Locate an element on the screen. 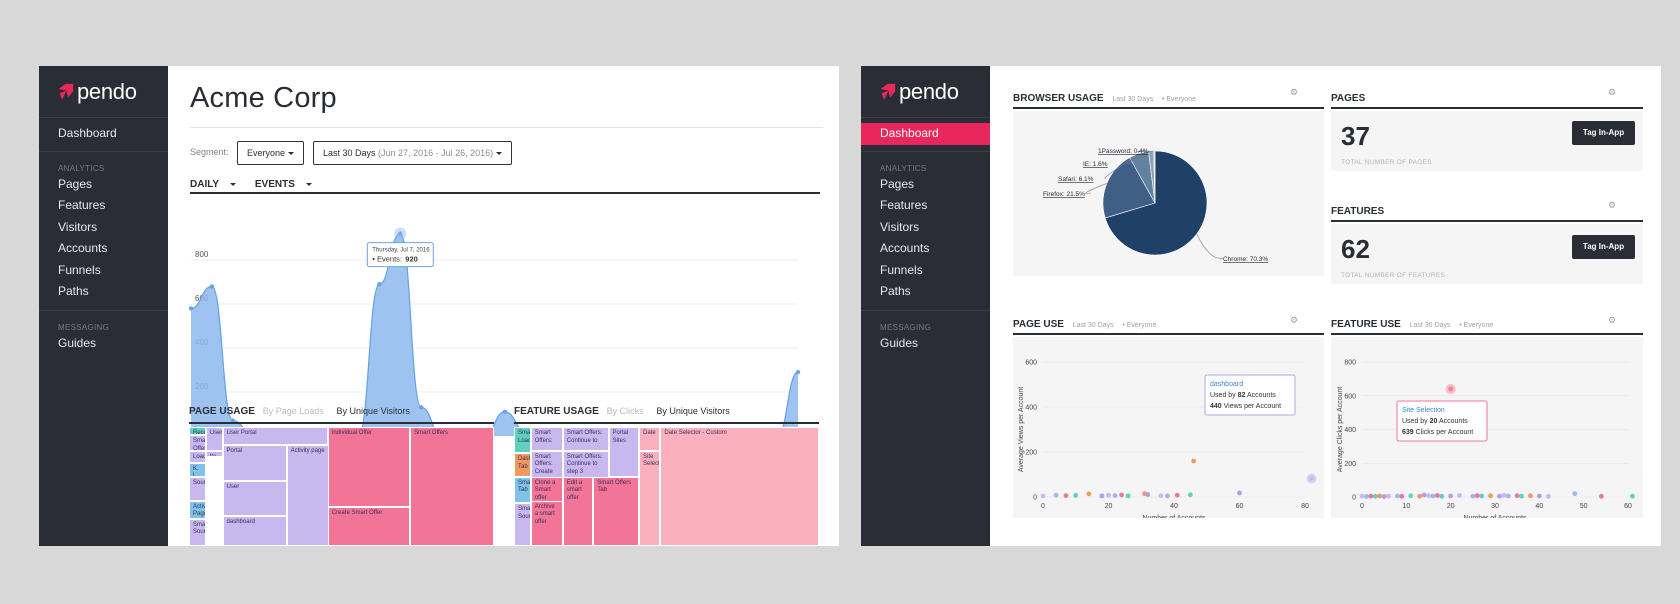  caret-down-icon is located at coordinates (499, 154).